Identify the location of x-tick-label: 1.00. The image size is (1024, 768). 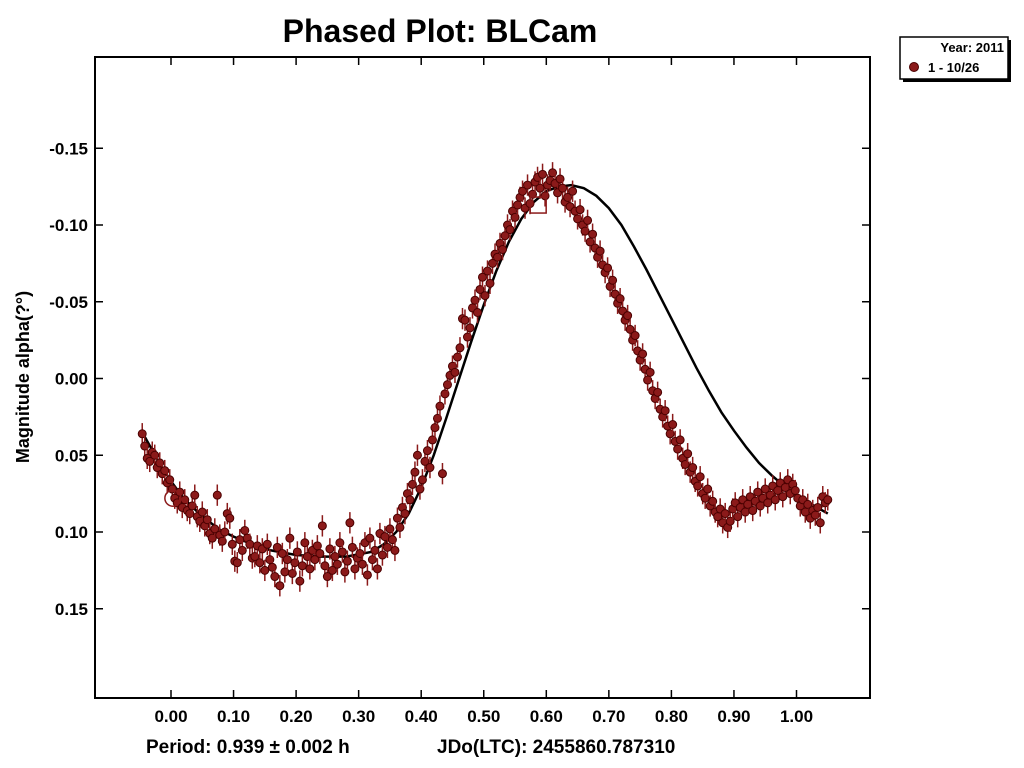
(796, 716).